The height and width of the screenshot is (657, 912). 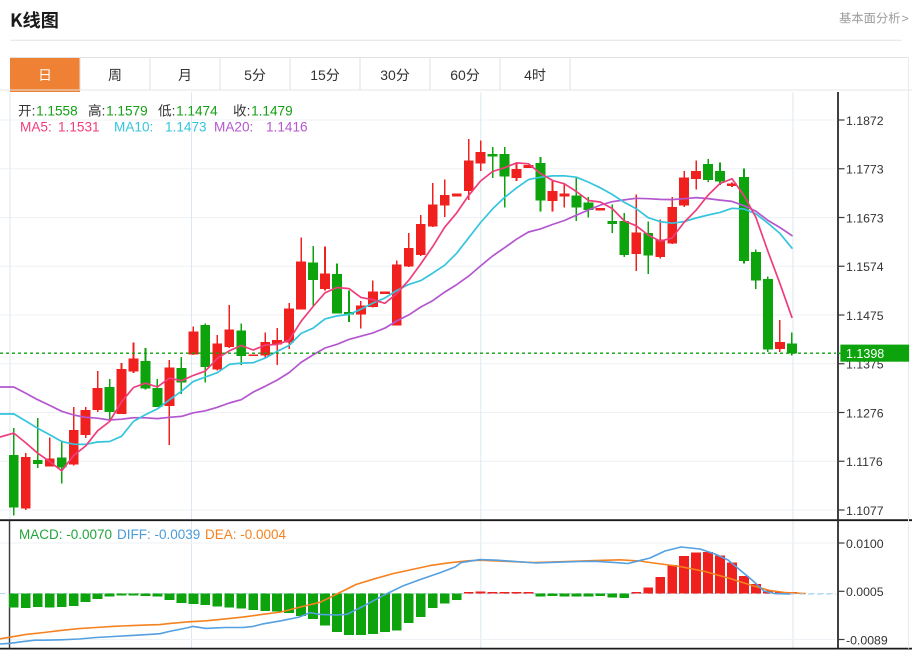 I want to click on svg-text: DEA: -0.0004, so click(x=246, y=534).